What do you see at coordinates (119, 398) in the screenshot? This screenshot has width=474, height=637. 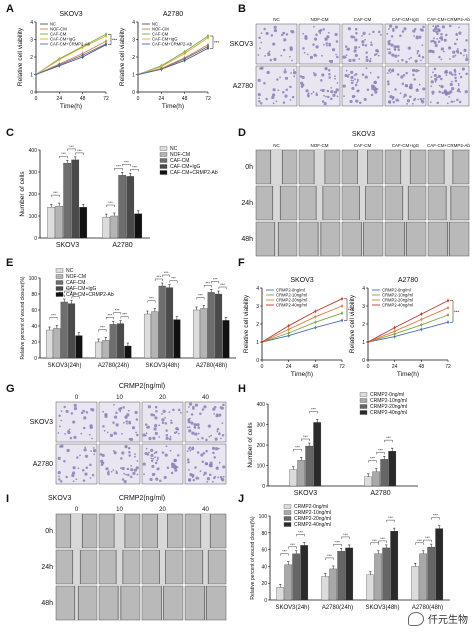 I see `column-label: 10` at bounding box center [119, 398].